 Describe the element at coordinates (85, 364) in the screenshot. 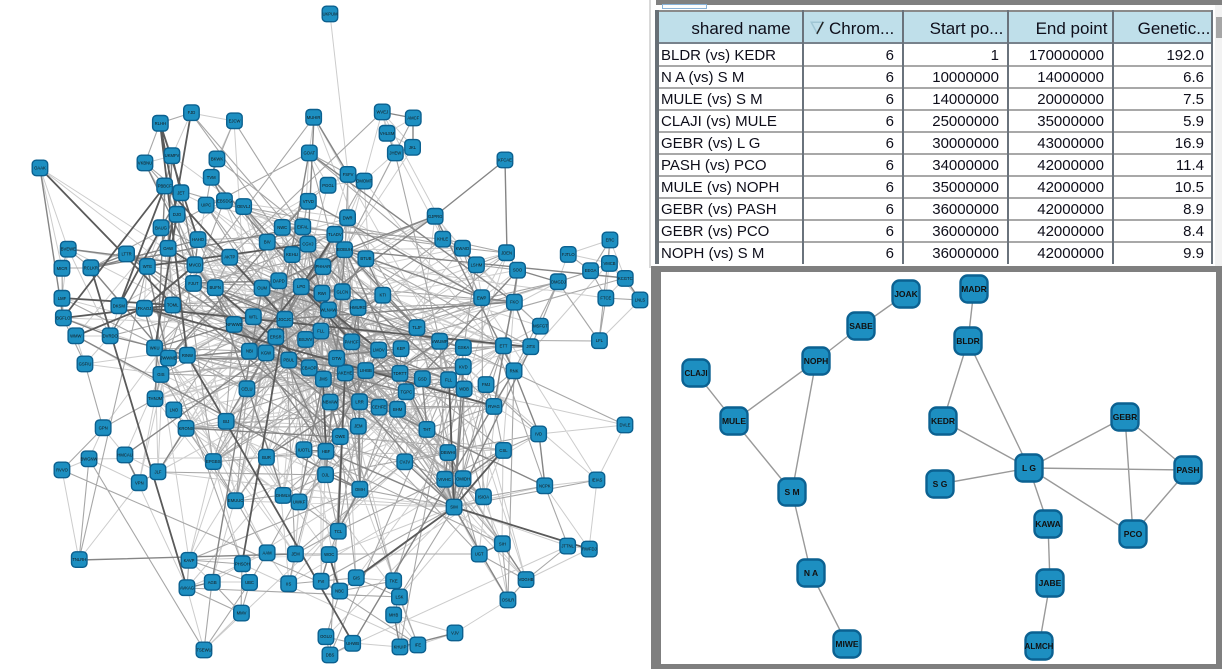

I see `svg-text: GSFIU` at that location.